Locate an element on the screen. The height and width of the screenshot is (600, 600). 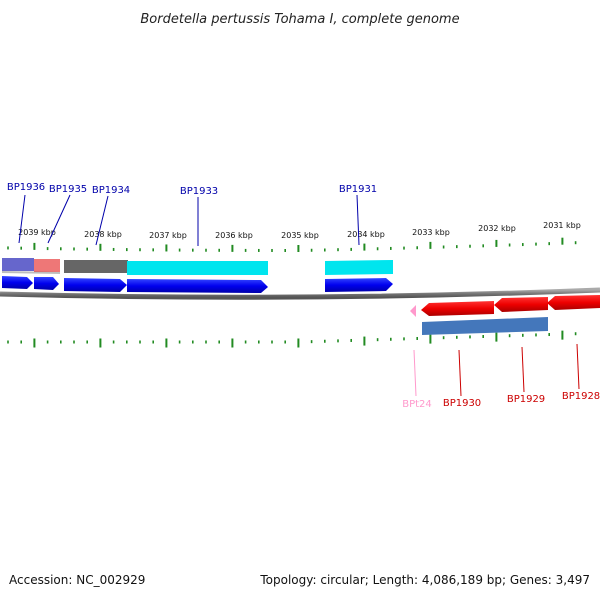
gene-arrow-bp1931 is located at coordinates (359, 285).